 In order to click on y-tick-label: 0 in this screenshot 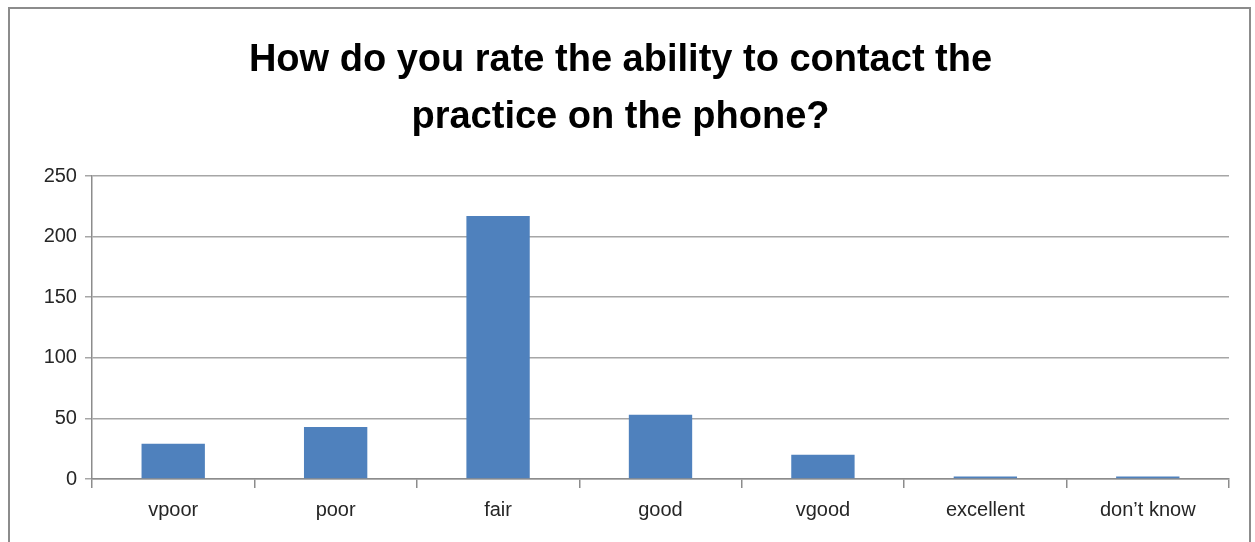, I will do `click(71, 477)`.